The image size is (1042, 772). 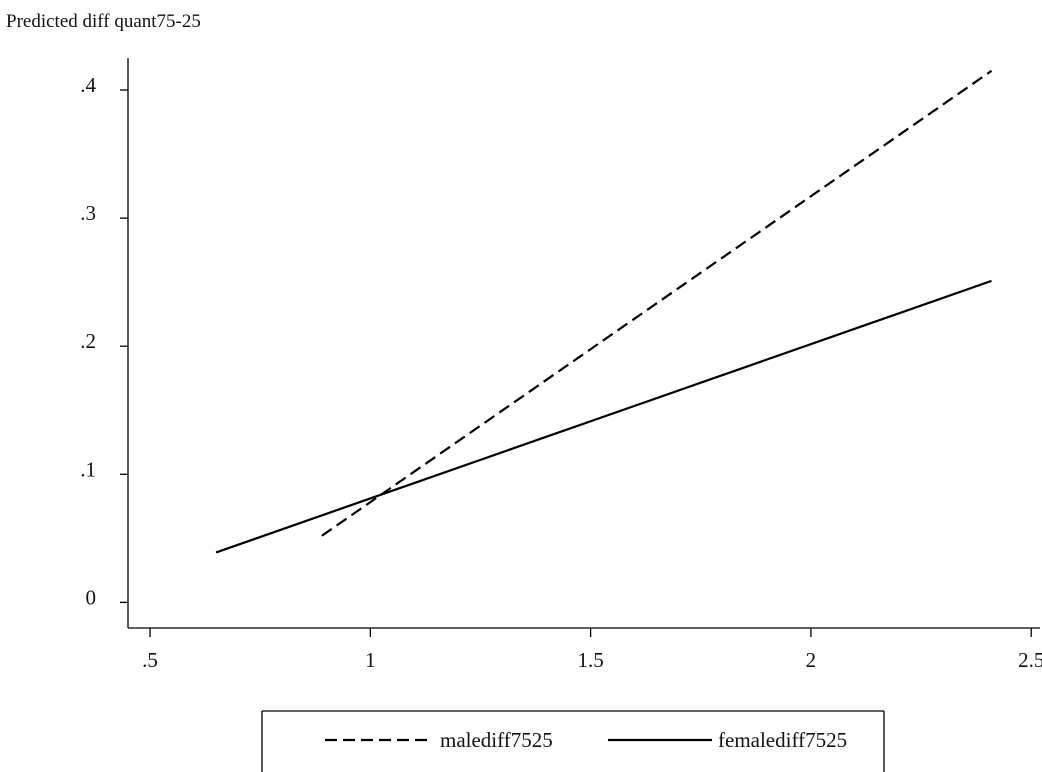 I want to click on x-tick-label: .5, so click(x=150, y=660).